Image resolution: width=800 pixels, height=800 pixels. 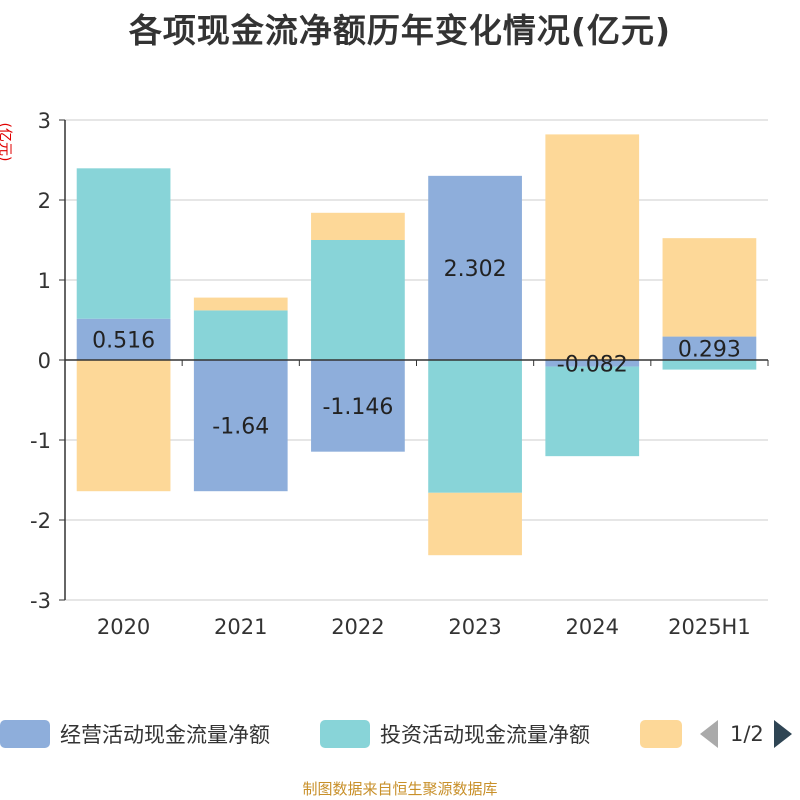 I want to click on y-tick-label: 1, so click(x=44, y=281).